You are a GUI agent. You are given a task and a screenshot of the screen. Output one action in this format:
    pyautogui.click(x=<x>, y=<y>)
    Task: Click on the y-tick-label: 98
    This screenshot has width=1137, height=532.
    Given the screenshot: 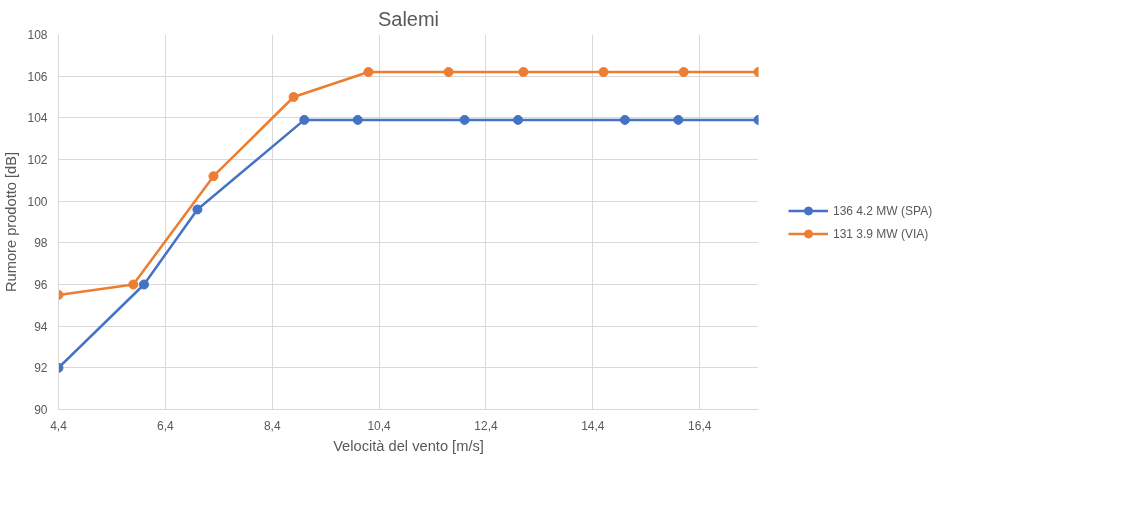 What is the action you would take?
    pyautogui.click(x=41, y=243)
    